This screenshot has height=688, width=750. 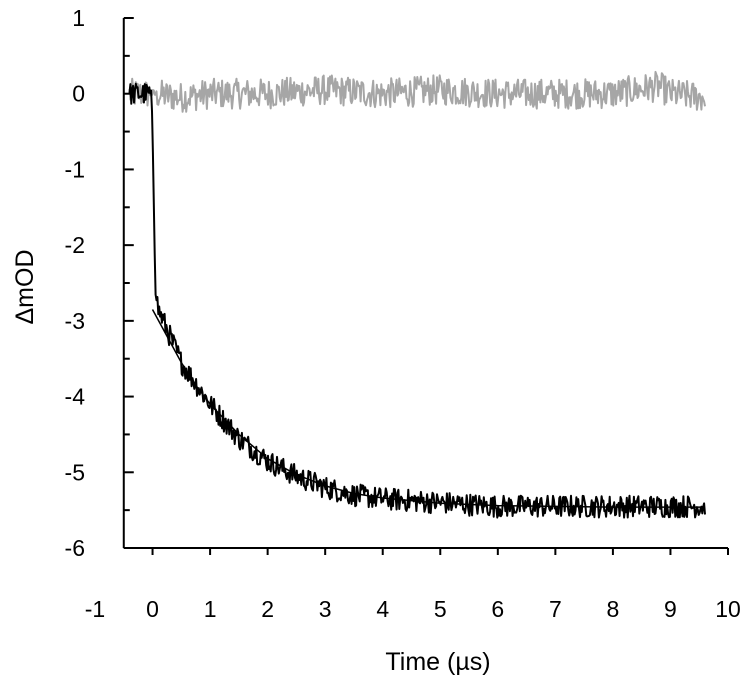 What do you see at coordinates (497, 609) in the screenshot?
I see `x-tick-label: 6` at bounding box center [497, 609].